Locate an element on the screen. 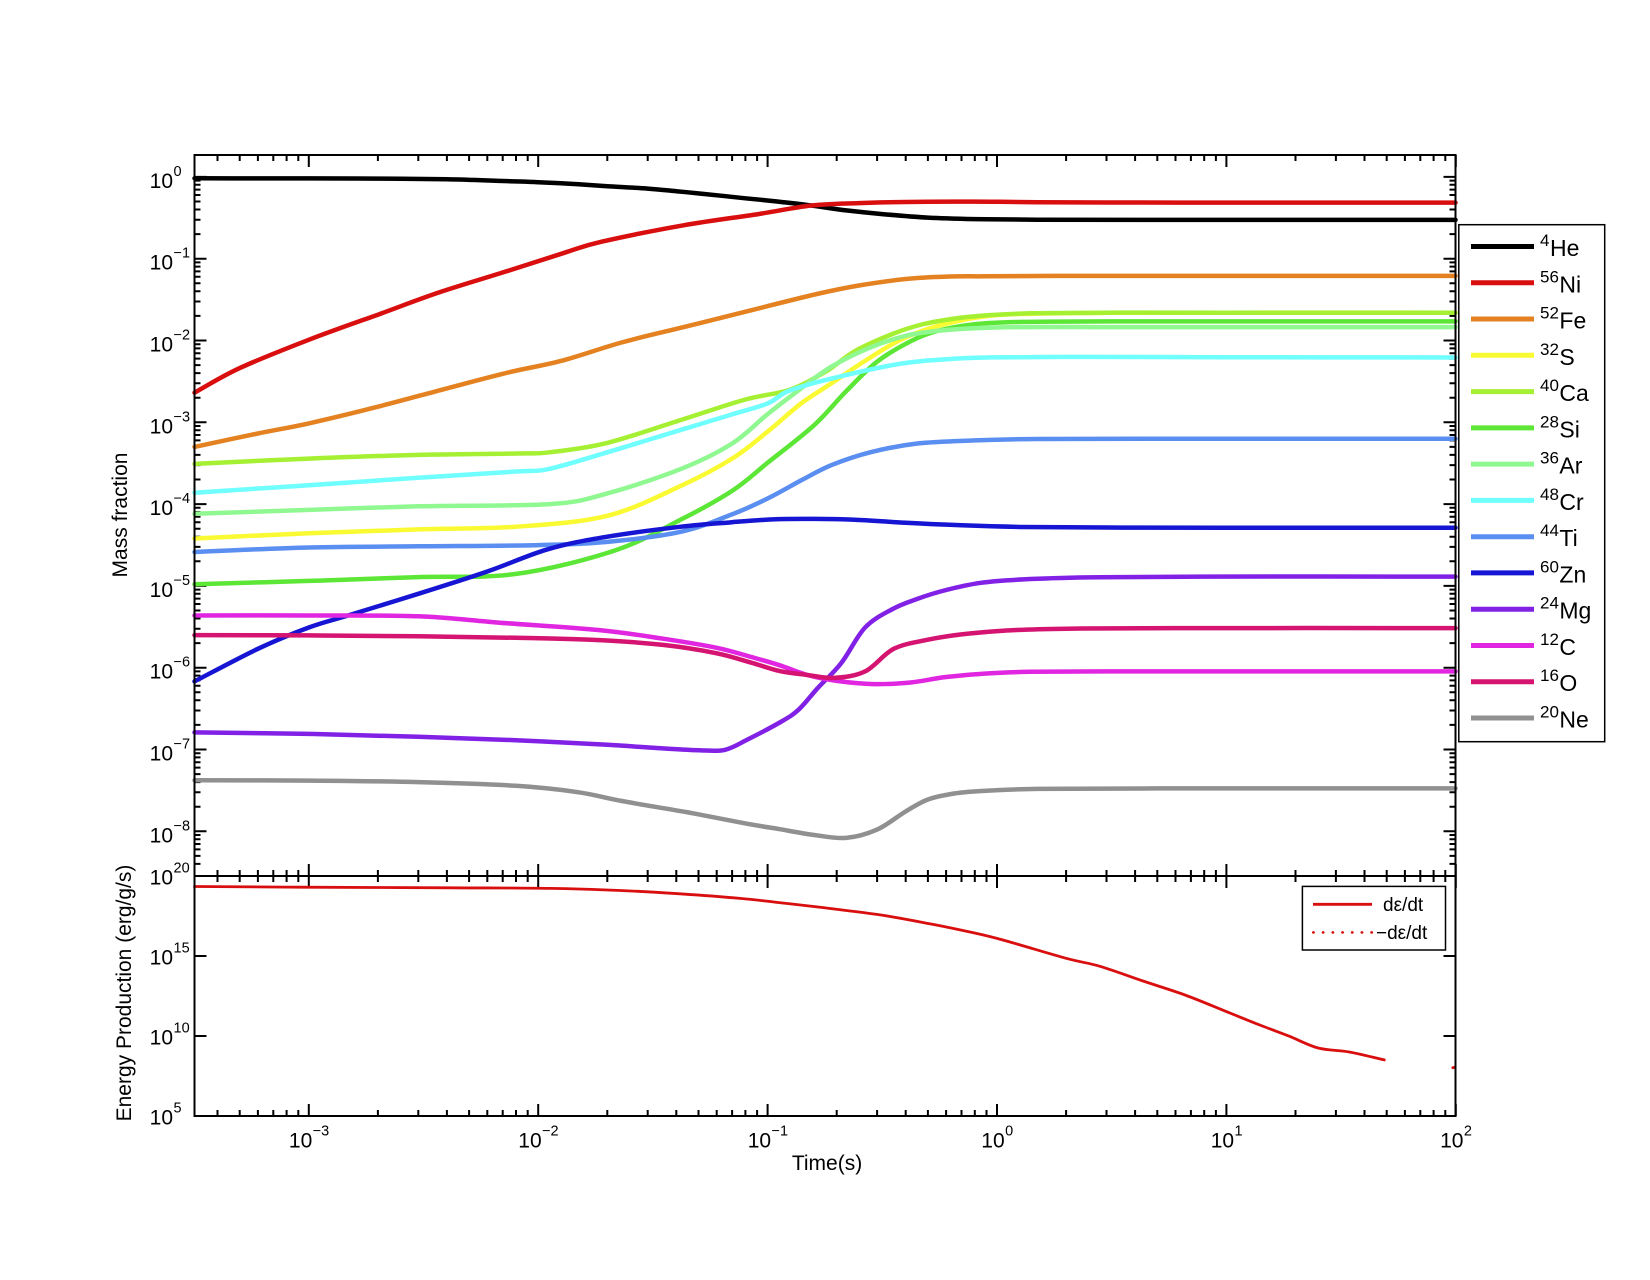 This screenshot has height=1280, width=1650. svg-text: 16 is located at coordinates (1549, 675).